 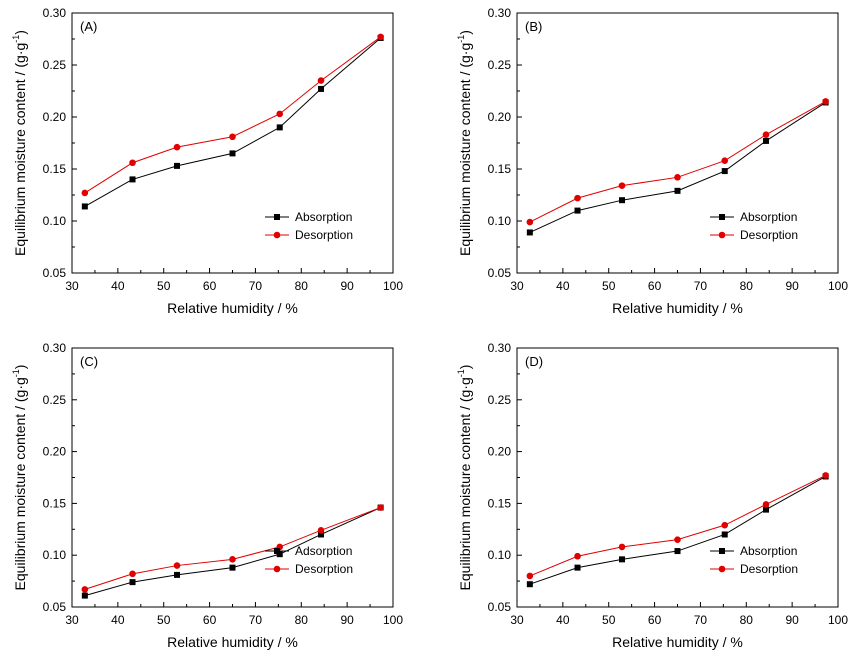 I want to click on y-tick-label: 0.15, so click(x=55, y=169).